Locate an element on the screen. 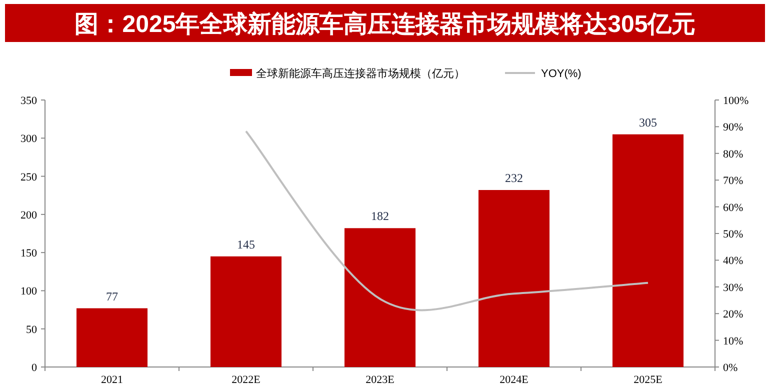 Image resolution: width=770 pixels, height=390 pixels. y-tick-label: 200 is located at coordinates (29, 215).